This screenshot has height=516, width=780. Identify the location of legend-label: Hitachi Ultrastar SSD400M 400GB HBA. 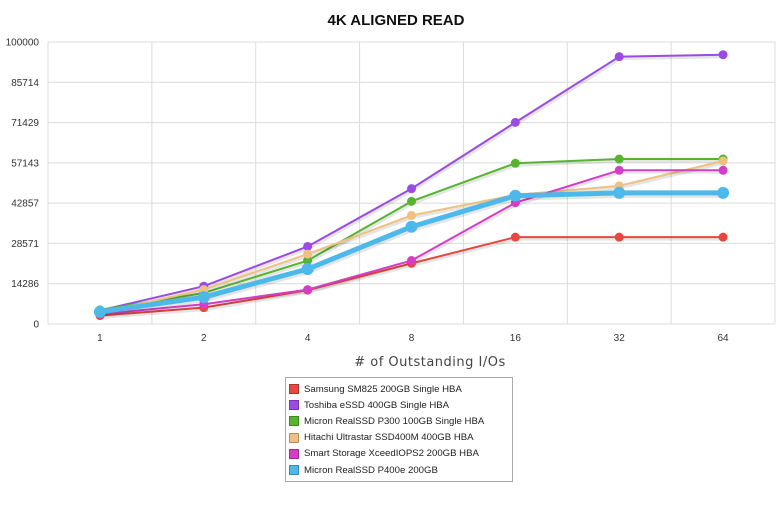
(389, 438).